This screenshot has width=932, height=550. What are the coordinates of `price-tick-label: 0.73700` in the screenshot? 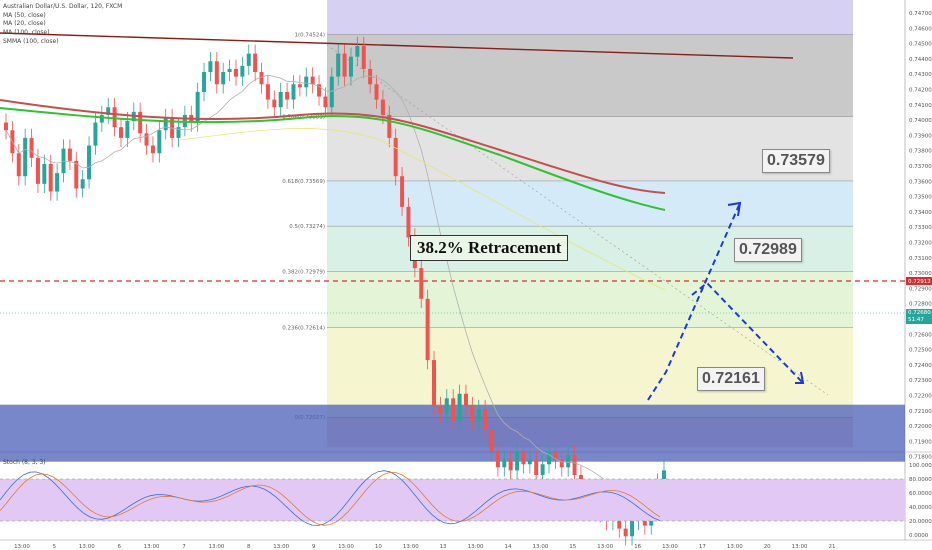 It's located at (920, 167).